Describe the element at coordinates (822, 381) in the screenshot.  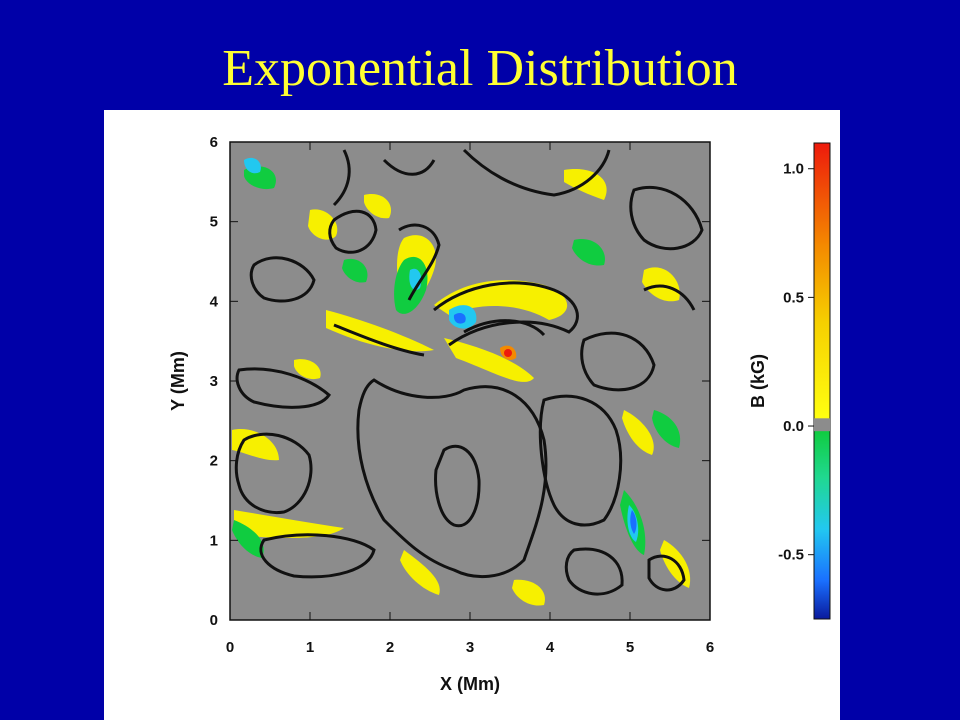
I see `colorbar` at that location.